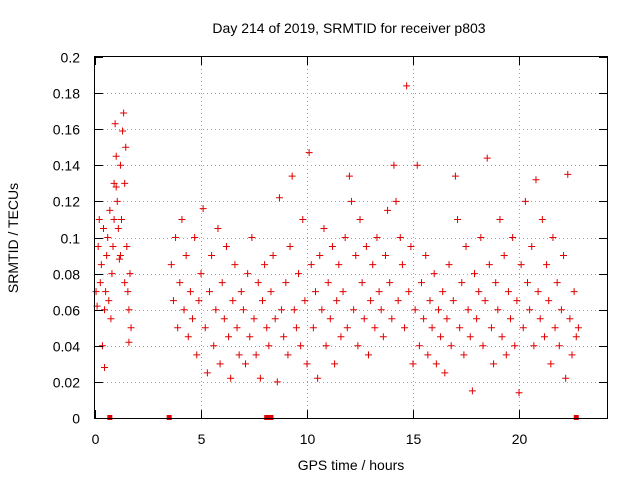 The image size is (640, 480). What do you see at coordinates (76, 419) in the screenshot?
I see `y-tick-label: 0` at bounding box center [76, 419].